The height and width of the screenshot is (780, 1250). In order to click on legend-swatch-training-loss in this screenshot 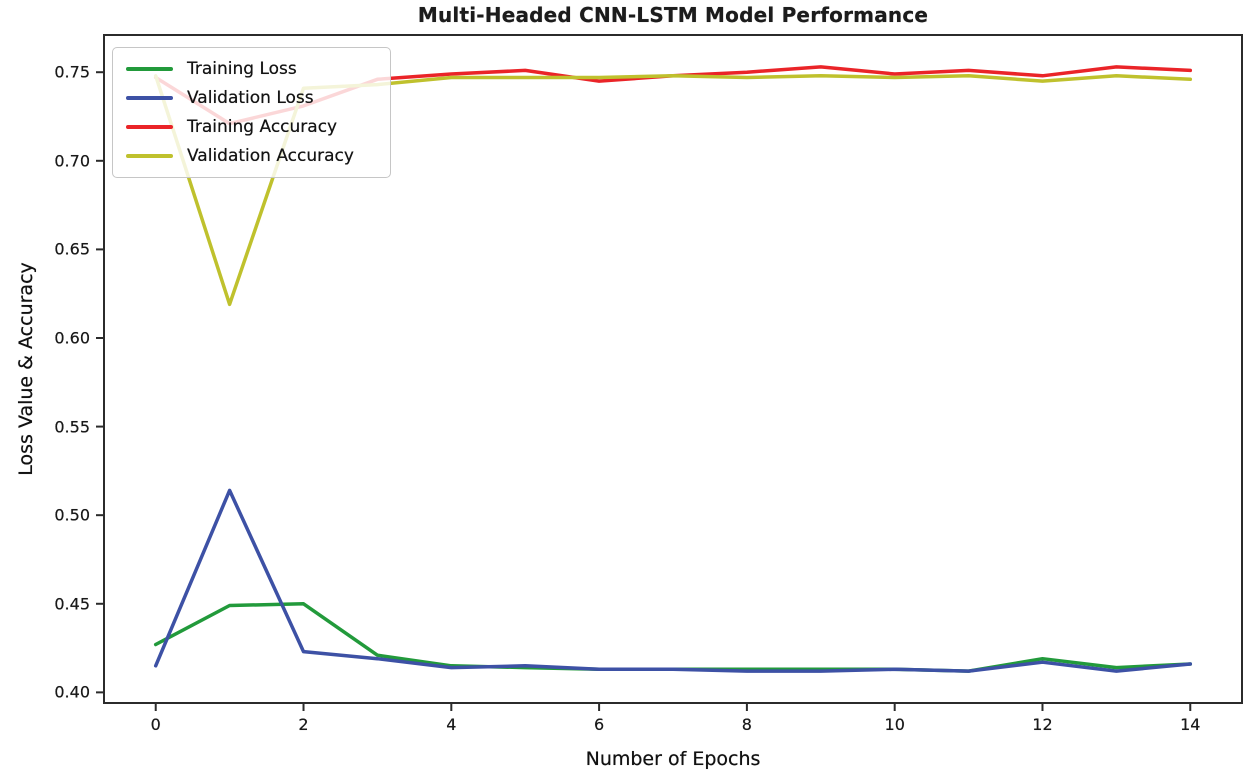, I will do `click(149, 69)`.